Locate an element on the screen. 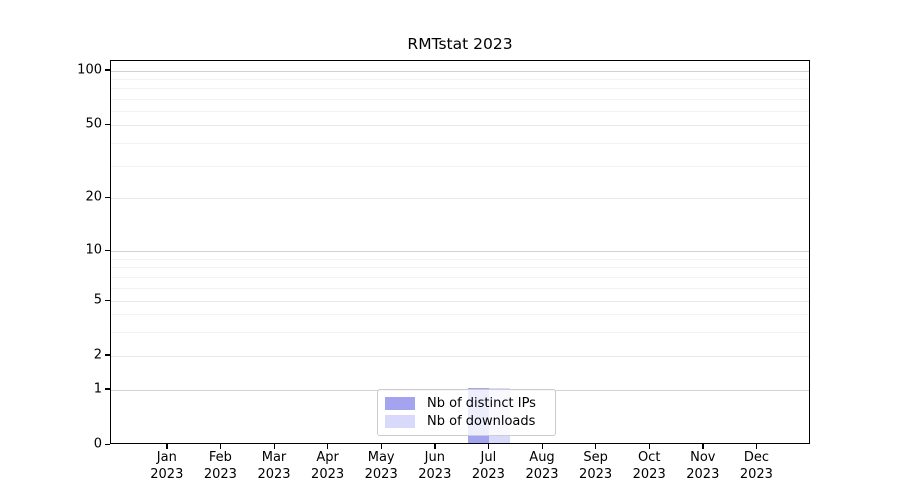 The image size is (900, 500). x-tick-month: Oct is located at coordinates (649, 457).